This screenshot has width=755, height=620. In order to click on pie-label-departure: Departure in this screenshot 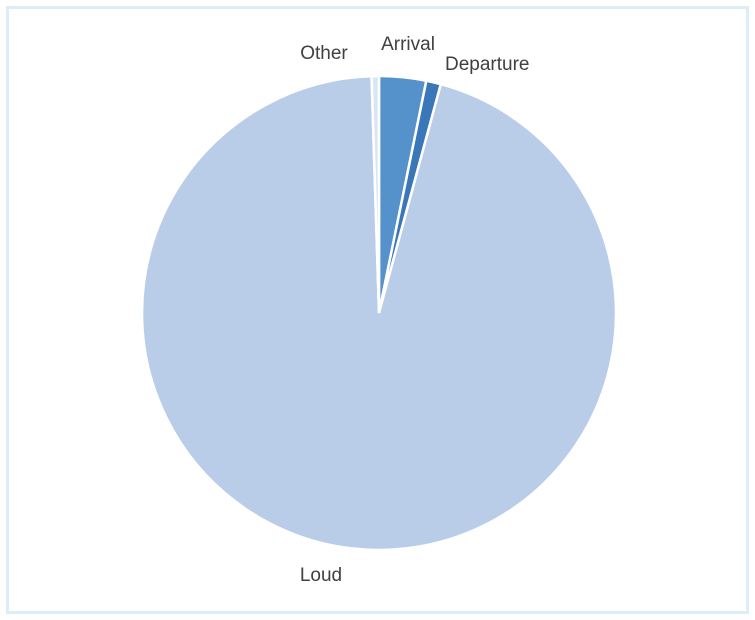, I will do `click(487, 64)`.